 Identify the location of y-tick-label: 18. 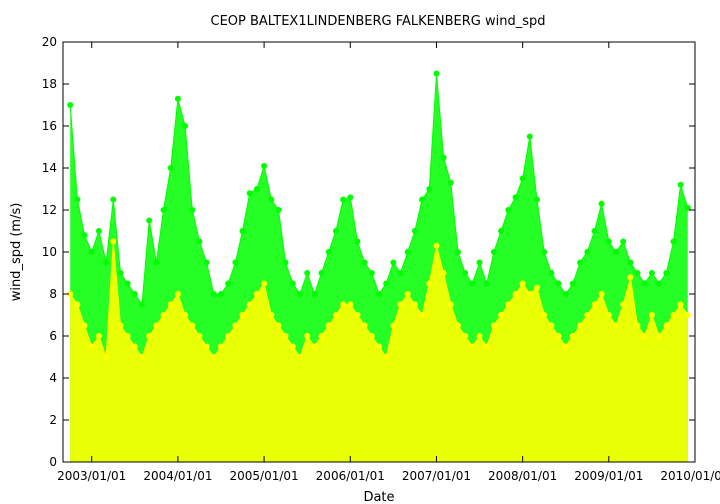
(49, 84).